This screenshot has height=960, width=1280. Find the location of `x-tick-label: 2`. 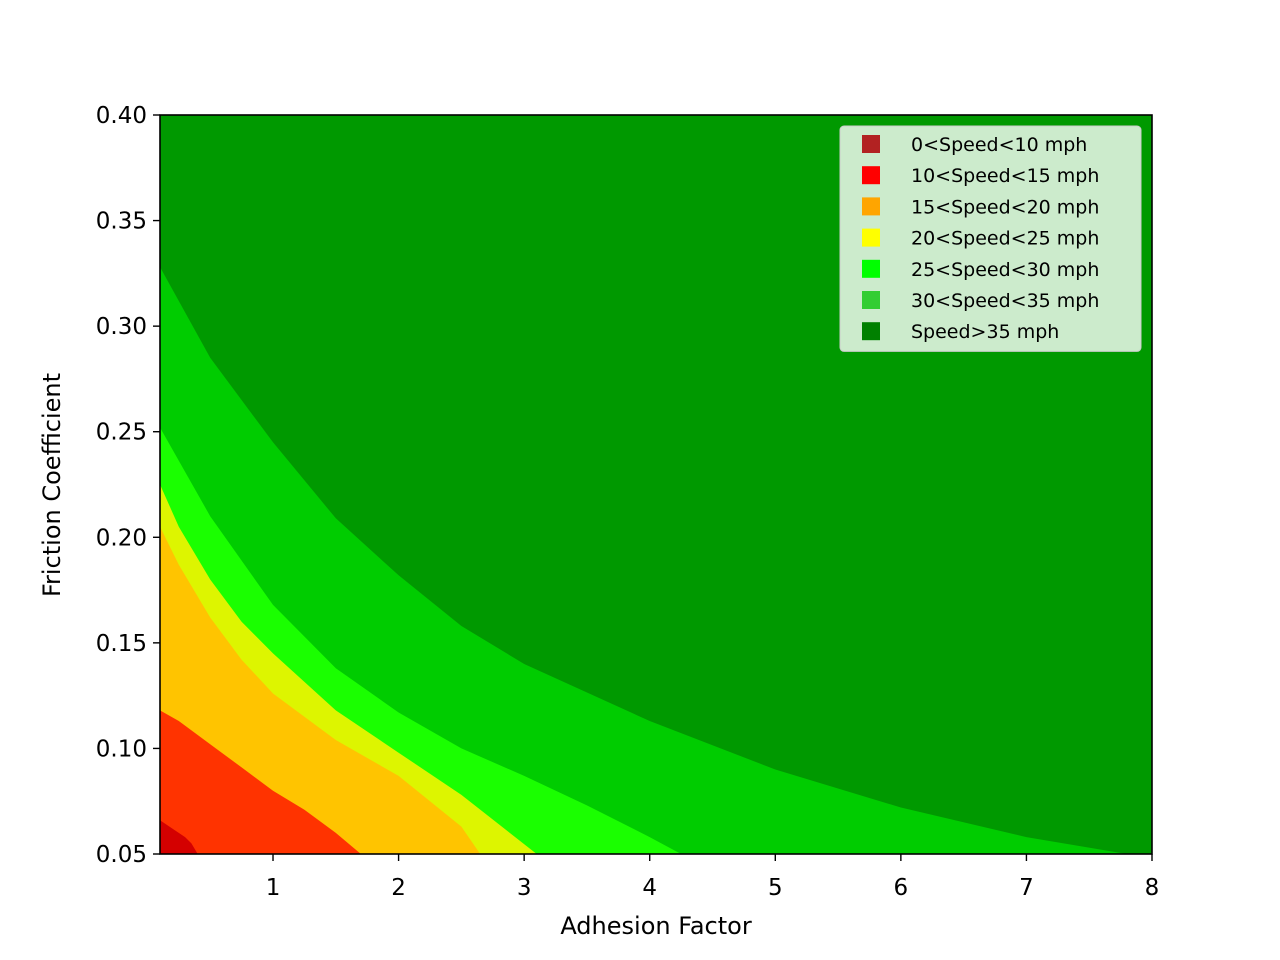

x-tick-label: 2 is located at coordinates (398, 888).